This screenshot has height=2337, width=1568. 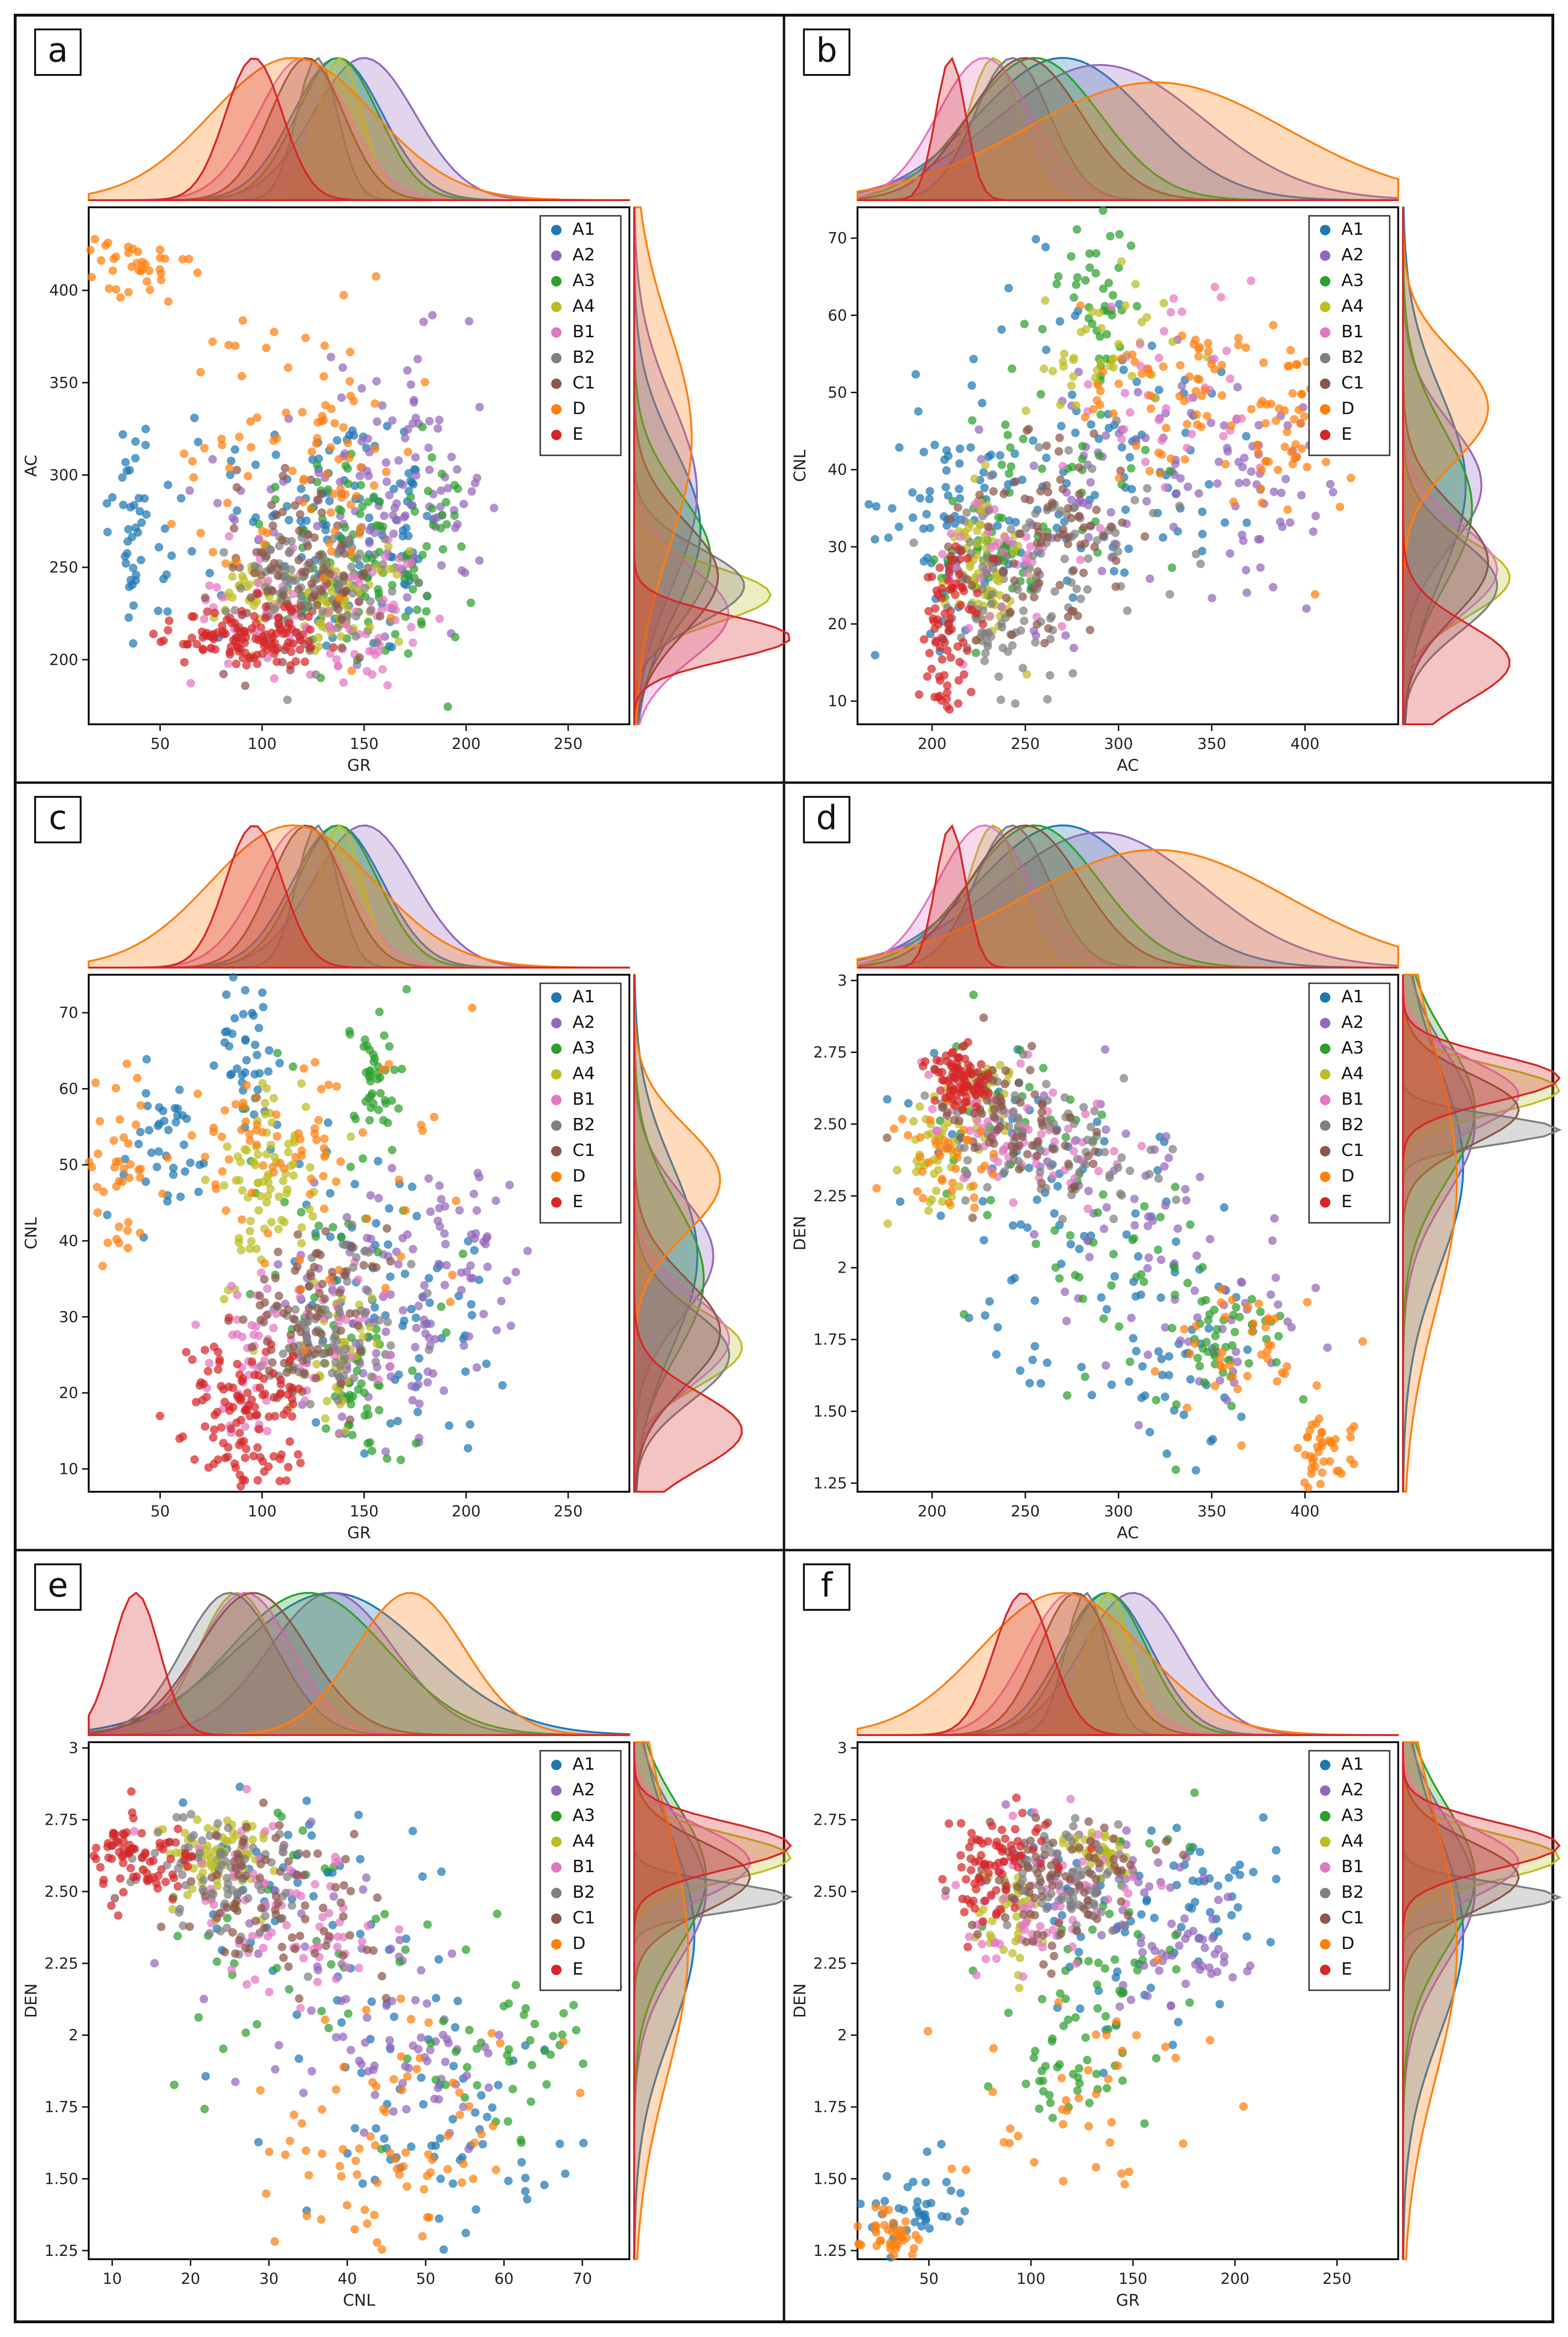 What do you see at coordinates (1128, 897) in the screenshot?
I see `marginal-x-curve-E` at bounding box center [1128, 897].